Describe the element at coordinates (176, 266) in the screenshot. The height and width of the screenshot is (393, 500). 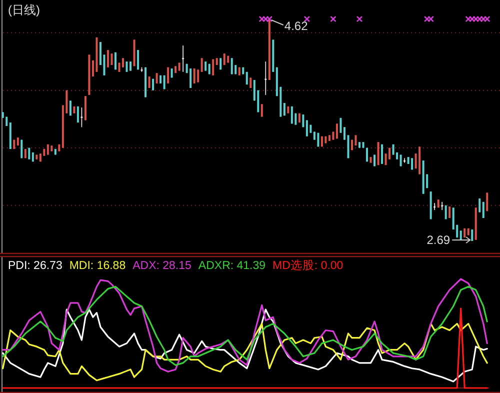
I see `legend: PDI: 26.73 MDI: 16.88 ADX: 28.15 ADXR: 41.39 MD选股: 0.00` at that location.